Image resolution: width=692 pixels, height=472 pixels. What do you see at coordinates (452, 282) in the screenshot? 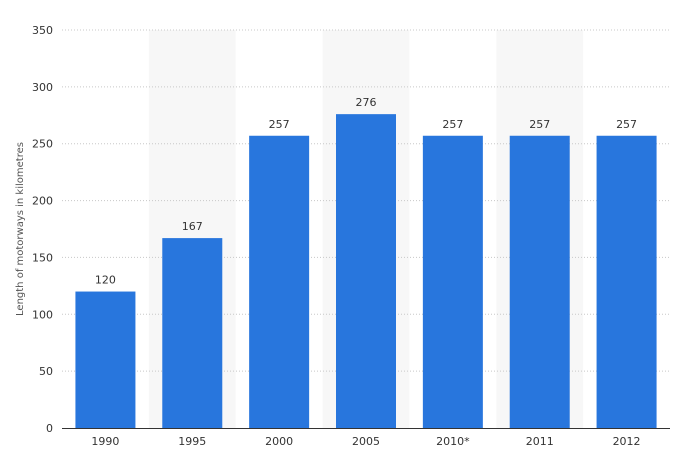
I see `bar-2010` at bounding box center [452, 282].